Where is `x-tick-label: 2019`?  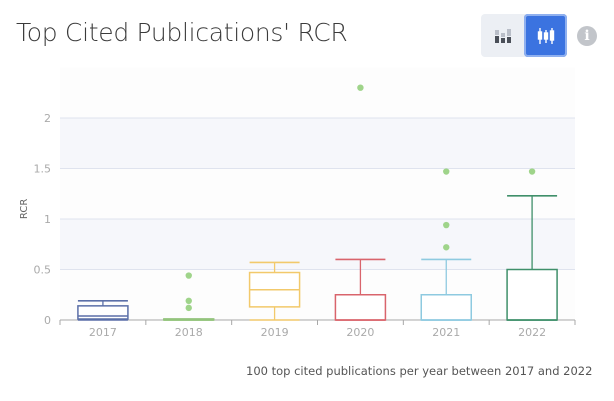
x-tick-label: 2019 is located at coordinates (275, 332).